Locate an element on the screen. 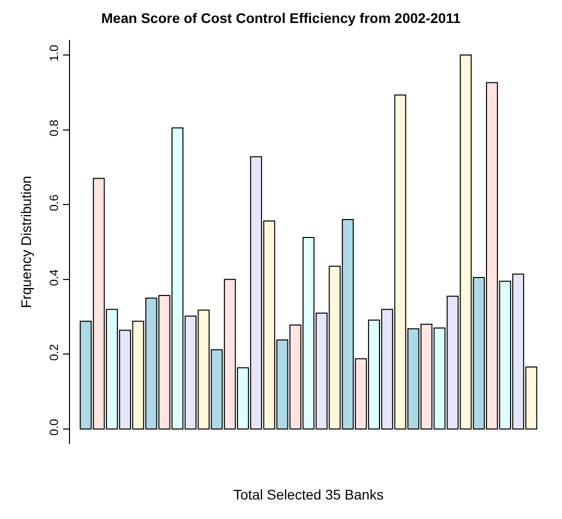 This screenshot has height=519, width=562. y-tick-label: 0.8 is located at coordinates (54, 127).